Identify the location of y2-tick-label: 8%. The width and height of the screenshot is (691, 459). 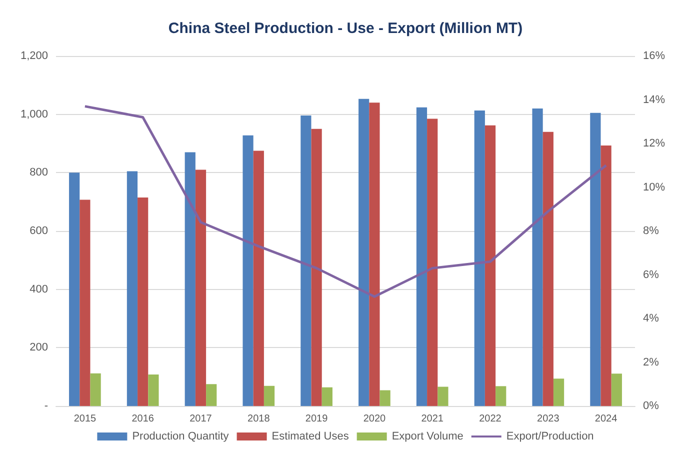
(651, 231).